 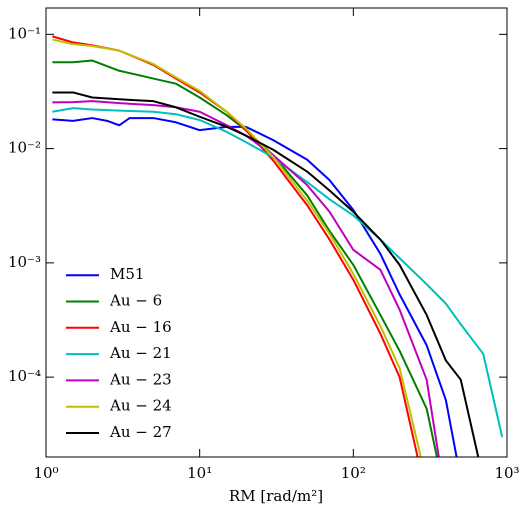 What do you see at coordinates (199, 473) in the screenshot?
I see `x-tick-label: 10¹` at bounding box center [199, 473].